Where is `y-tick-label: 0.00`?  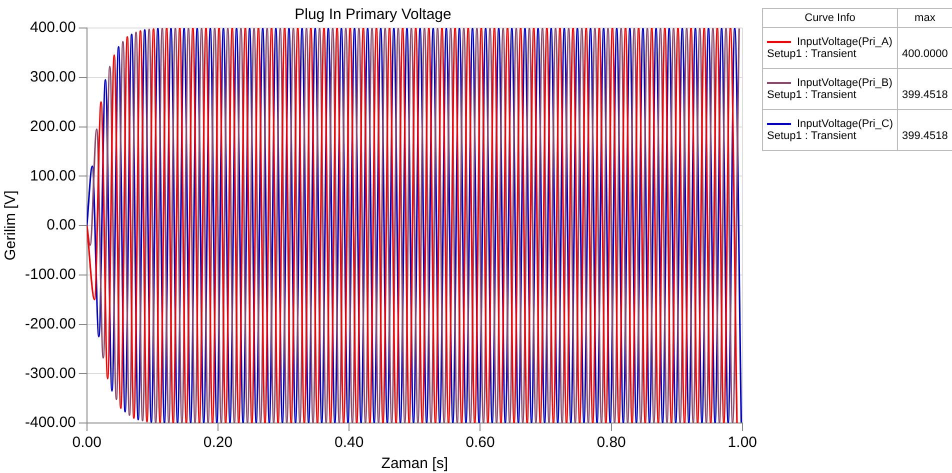 y-tick-label: 0.00 is located at coordinates (61, 225).